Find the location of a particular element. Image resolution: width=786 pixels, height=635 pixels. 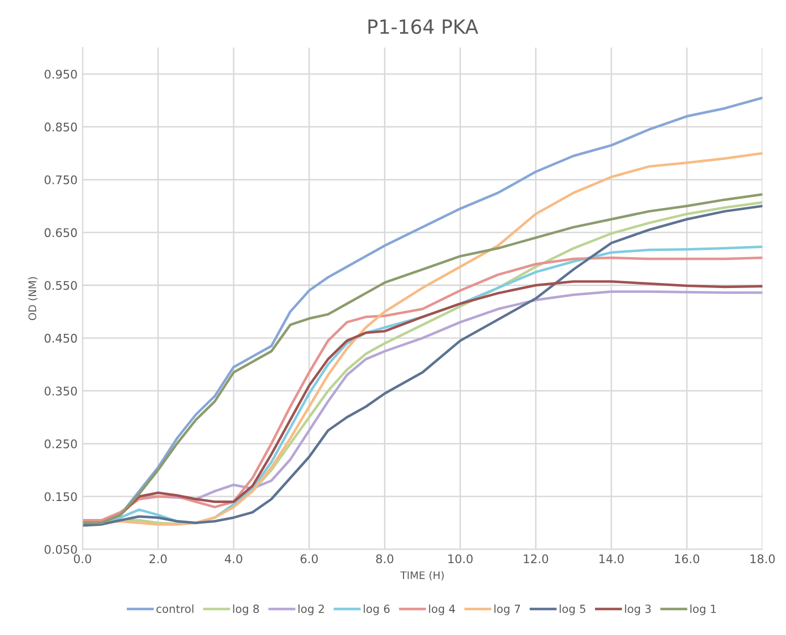

x-tick-label: 10.0 is located at coordinates (460, 559).